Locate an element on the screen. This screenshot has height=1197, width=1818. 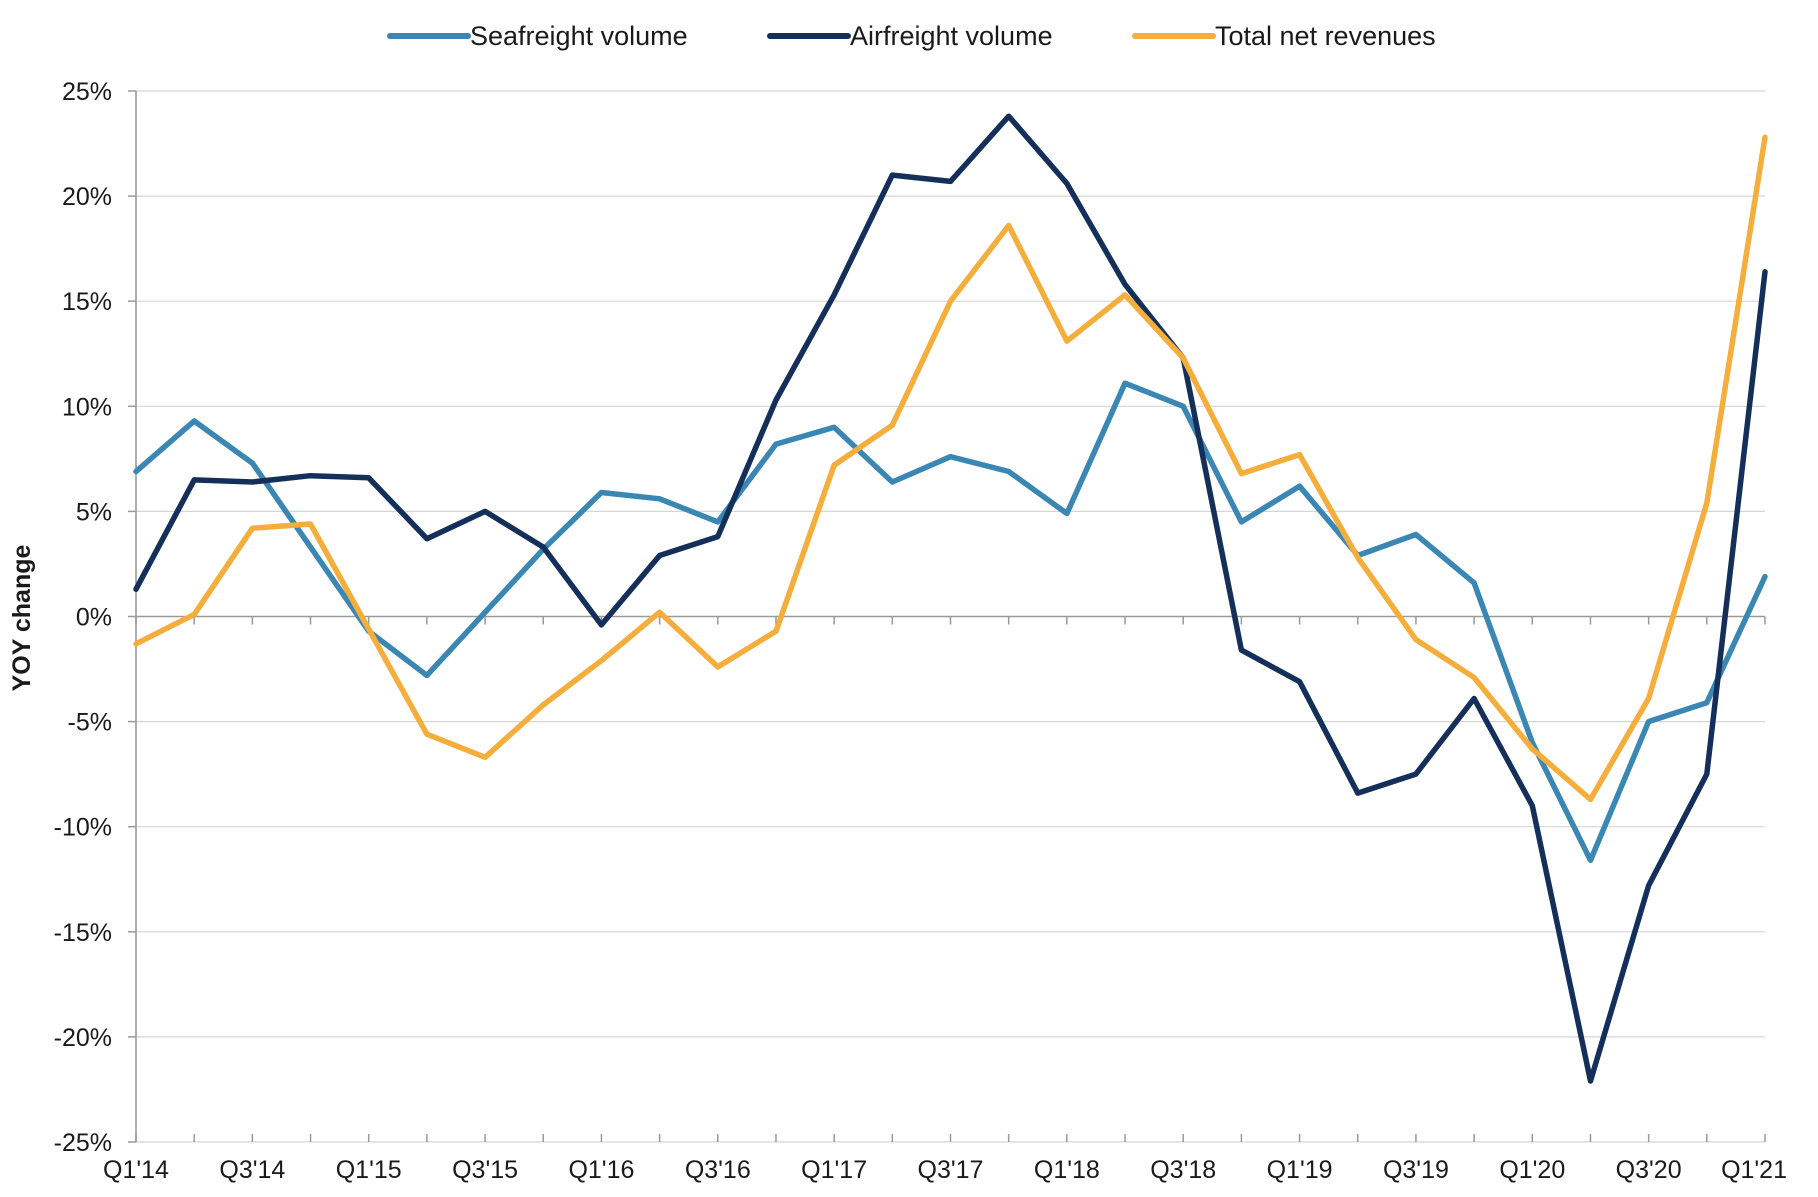
x-tick-label: Q1'17 is located at coordinates (834, 1170).